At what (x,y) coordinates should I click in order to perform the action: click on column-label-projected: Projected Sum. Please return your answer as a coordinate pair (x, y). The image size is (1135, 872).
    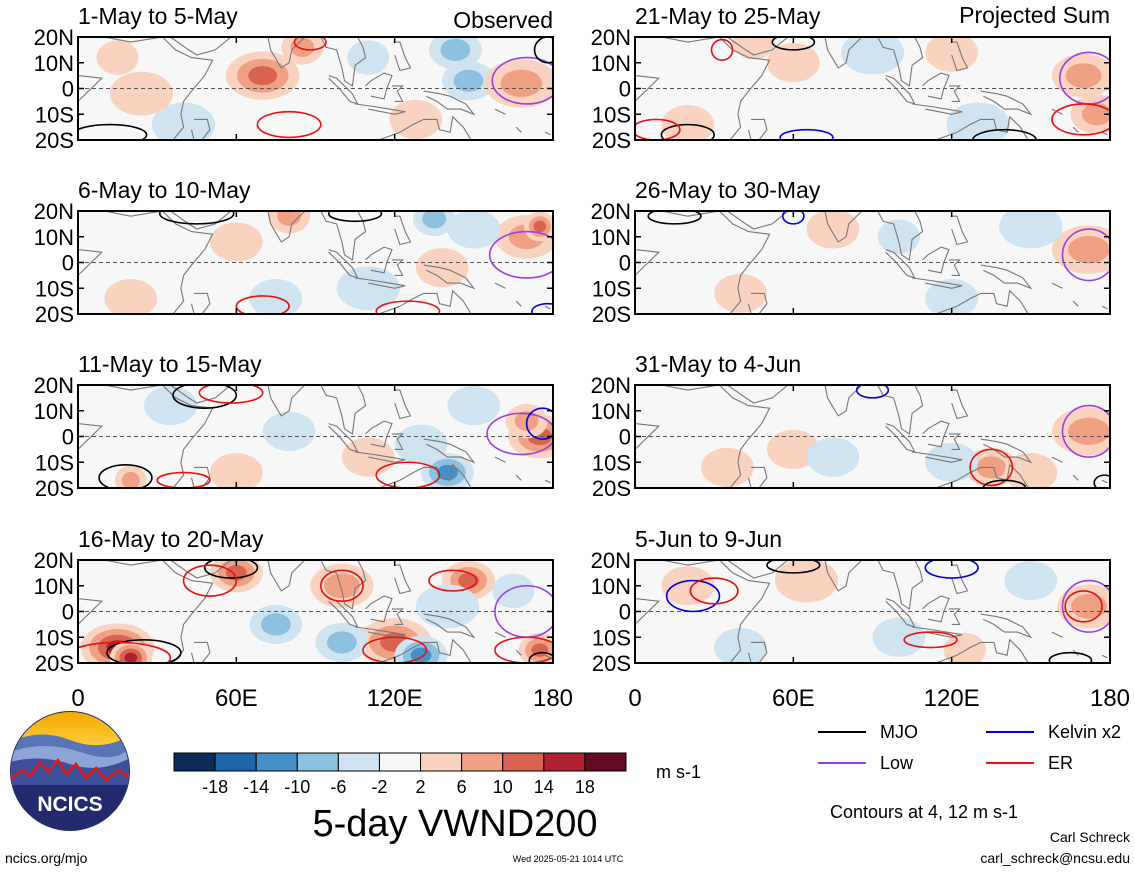
    Looking at the image, I should click on (1034, 15).